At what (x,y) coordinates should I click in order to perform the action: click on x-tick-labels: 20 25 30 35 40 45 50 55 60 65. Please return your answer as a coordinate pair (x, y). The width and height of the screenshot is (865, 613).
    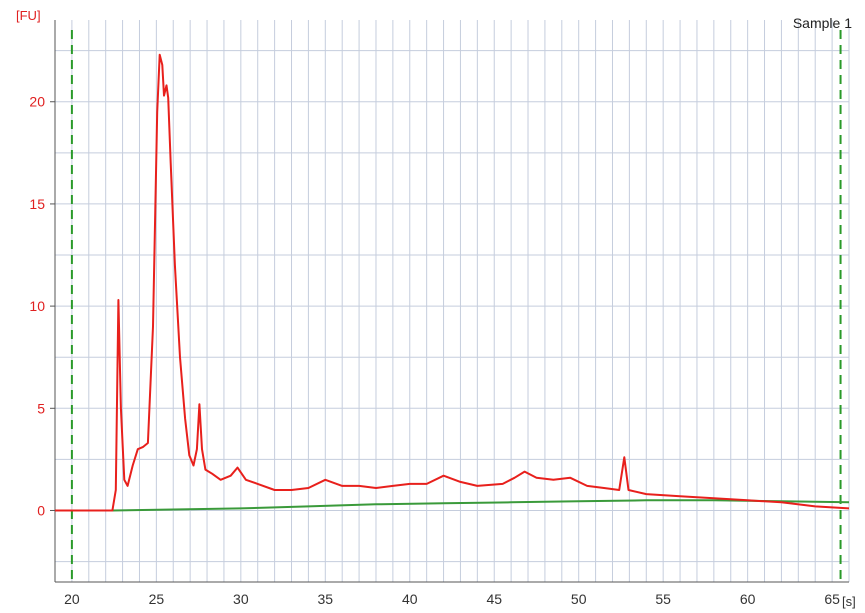
    Looking at the image, I should click on (452, 599).